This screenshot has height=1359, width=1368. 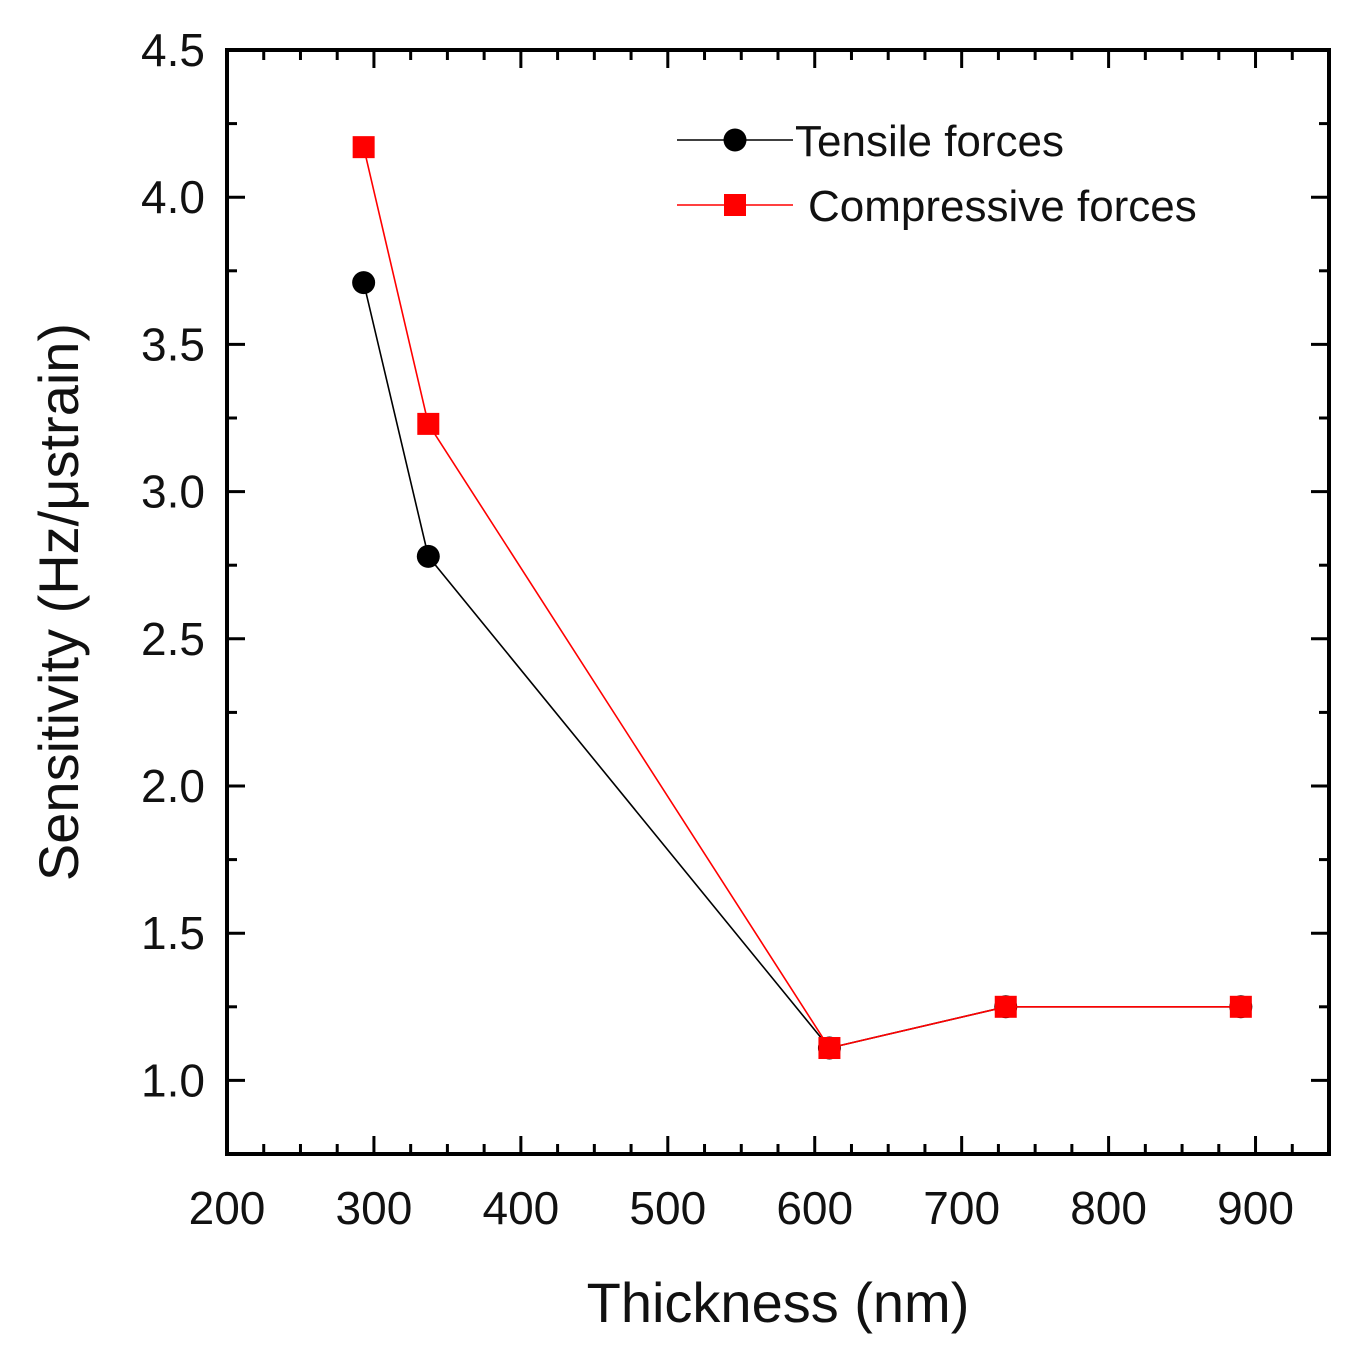 What do you see at coordinates (667, 1208) in the screenshot?
I see `x-tick-label: 500` at bounding box center [667, 1208].